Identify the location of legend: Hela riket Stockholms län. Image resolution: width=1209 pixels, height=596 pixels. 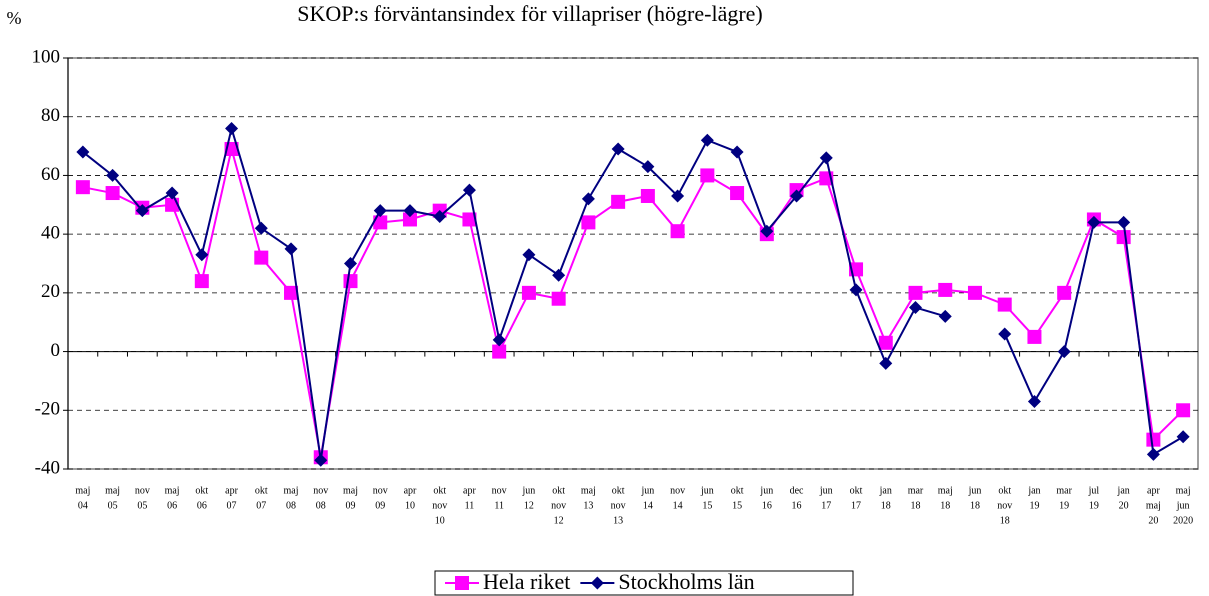
(644, 582).